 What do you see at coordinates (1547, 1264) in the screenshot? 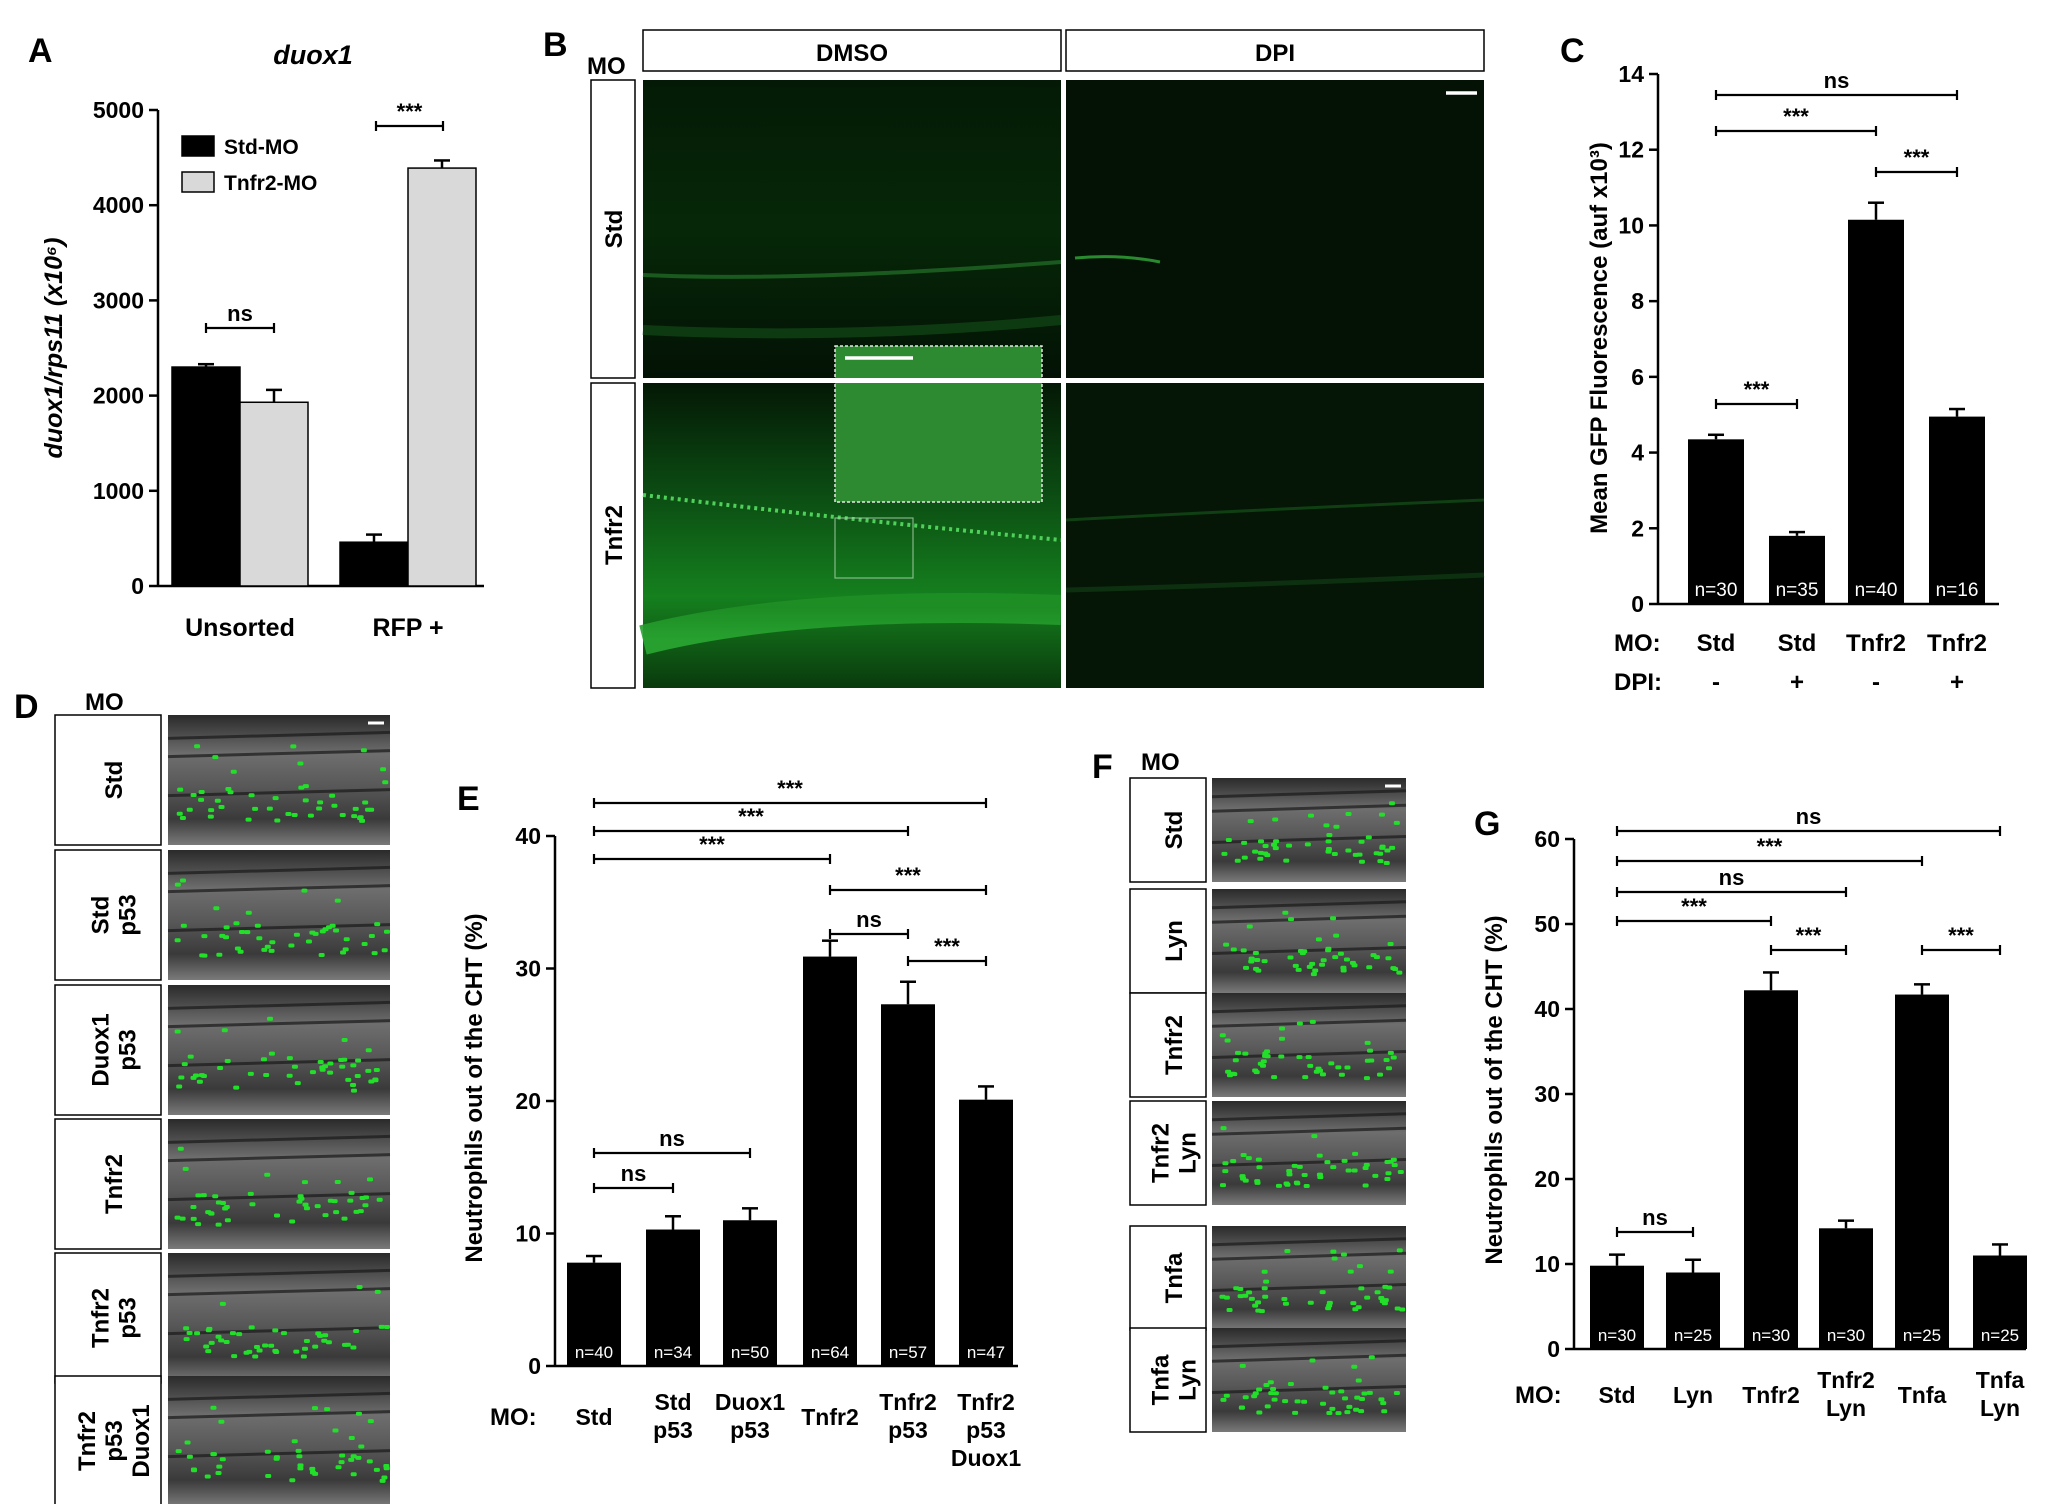
I see `chart-g-y-tick-label: 10` at bounding box center [1547, 1264].